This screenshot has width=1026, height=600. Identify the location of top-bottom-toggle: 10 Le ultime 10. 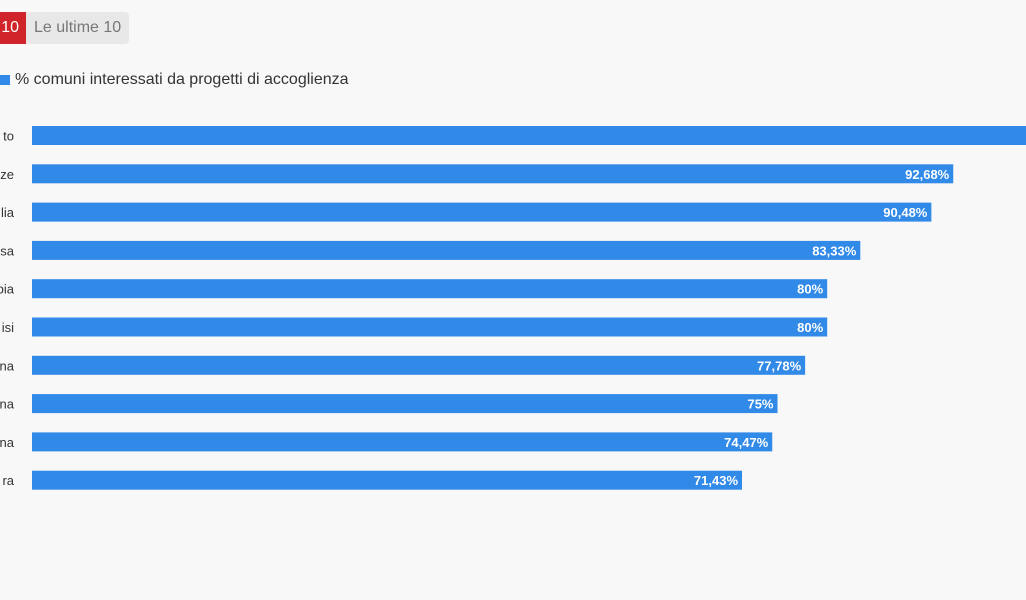
(65, 28).